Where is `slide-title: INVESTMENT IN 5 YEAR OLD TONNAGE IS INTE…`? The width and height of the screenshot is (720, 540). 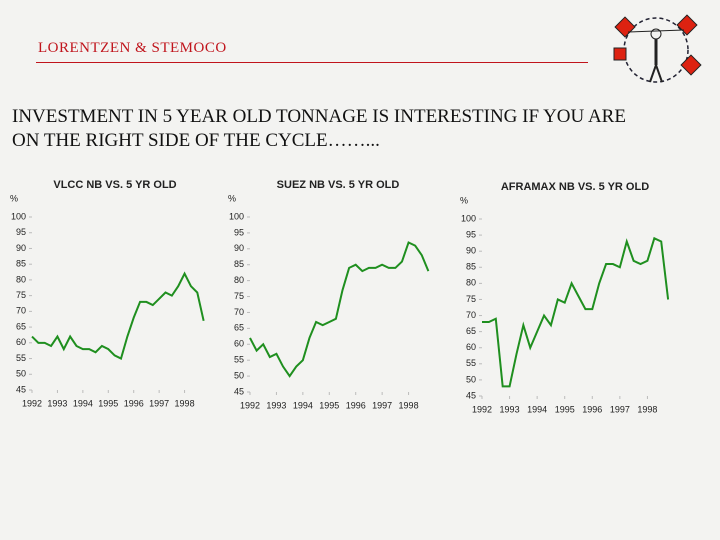 slide-title: INVESTMENT IN 5 YEAR OLD TONNAGE IS INTE… is located at coordinates (319, 116).